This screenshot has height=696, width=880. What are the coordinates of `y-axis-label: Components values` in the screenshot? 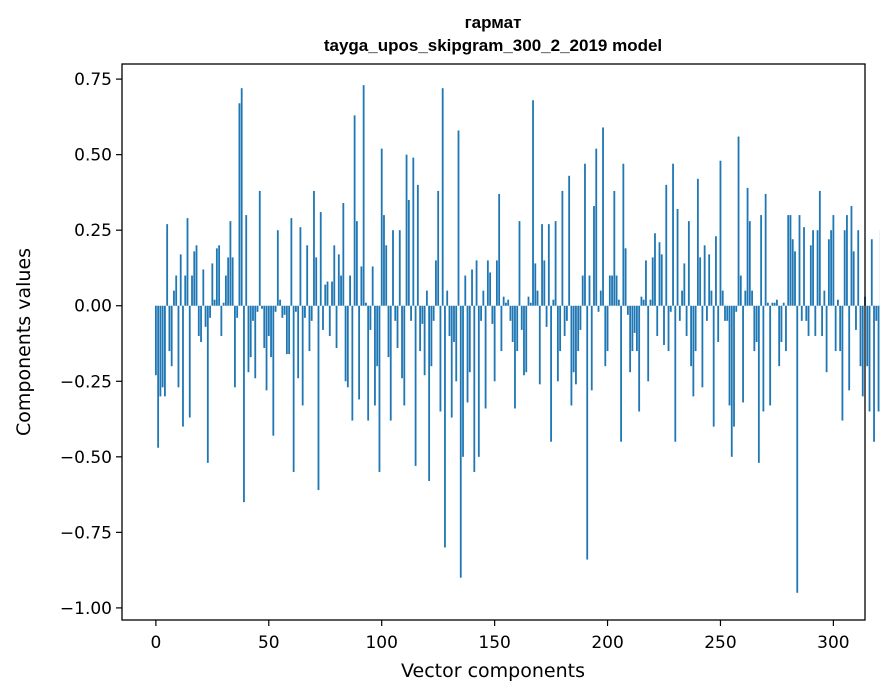 It's located at (24, 342).